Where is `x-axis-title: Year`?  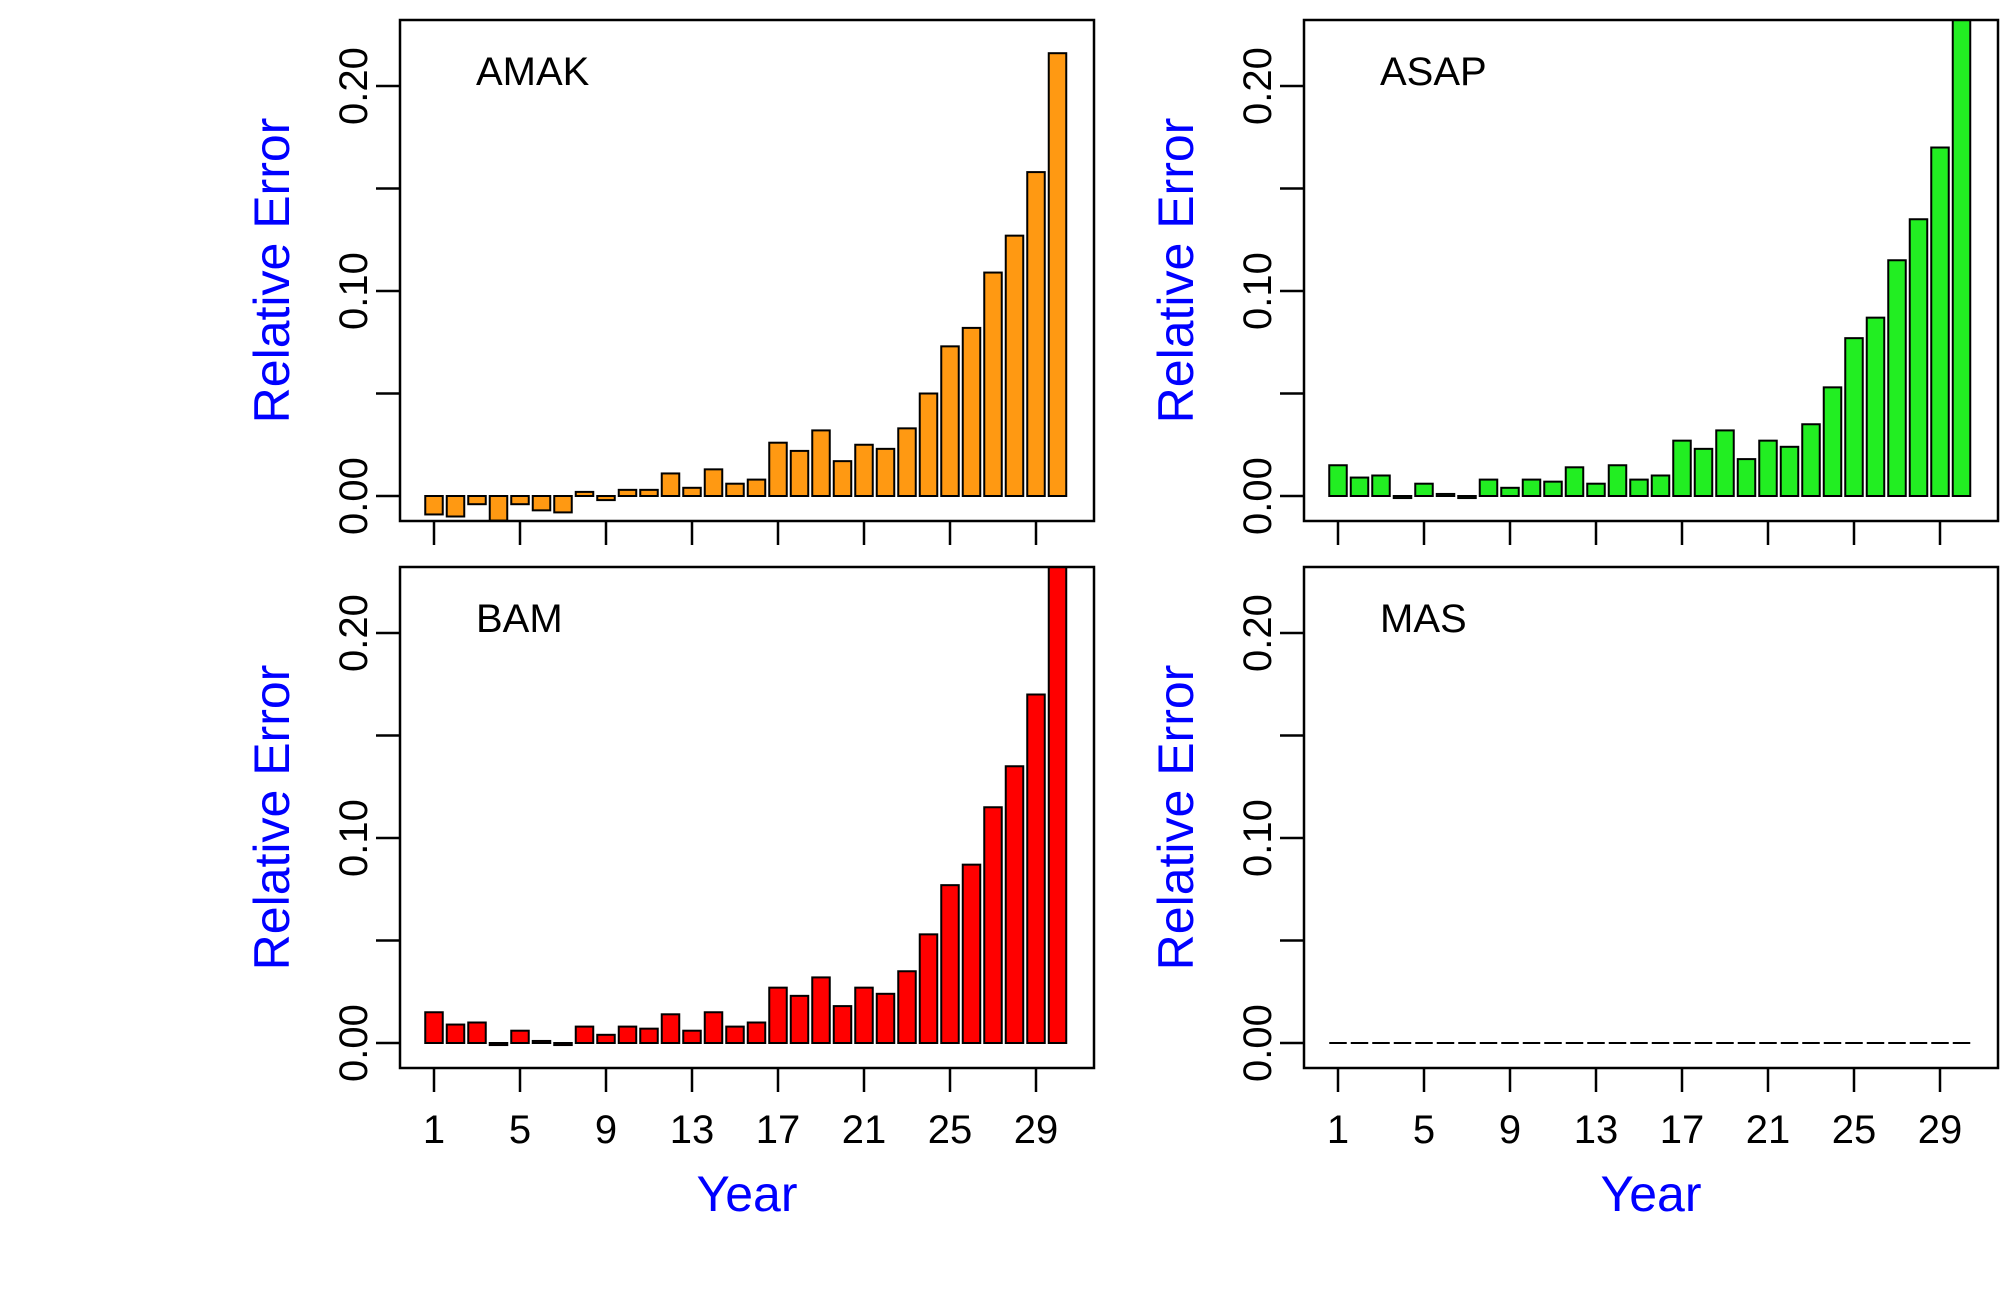
x-axis-title: Year is located at coordinates (1650, 1194).